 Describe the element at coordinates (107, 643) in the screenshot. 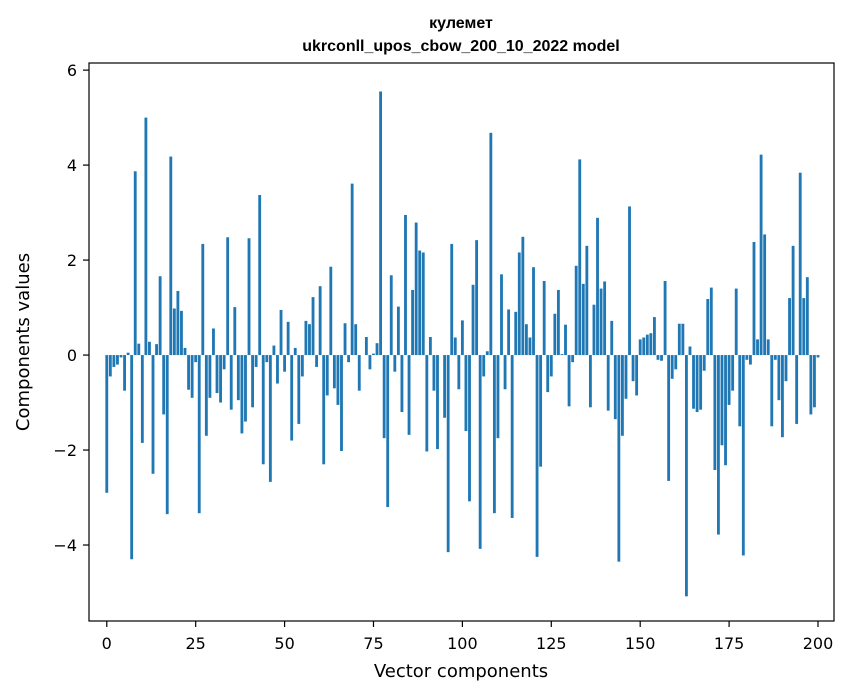

I see `x-tick-label-0: 0` at that location.